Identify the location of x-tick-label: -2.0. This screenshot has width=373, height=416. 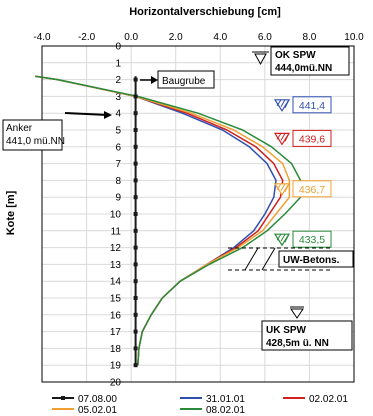
(87, 37).